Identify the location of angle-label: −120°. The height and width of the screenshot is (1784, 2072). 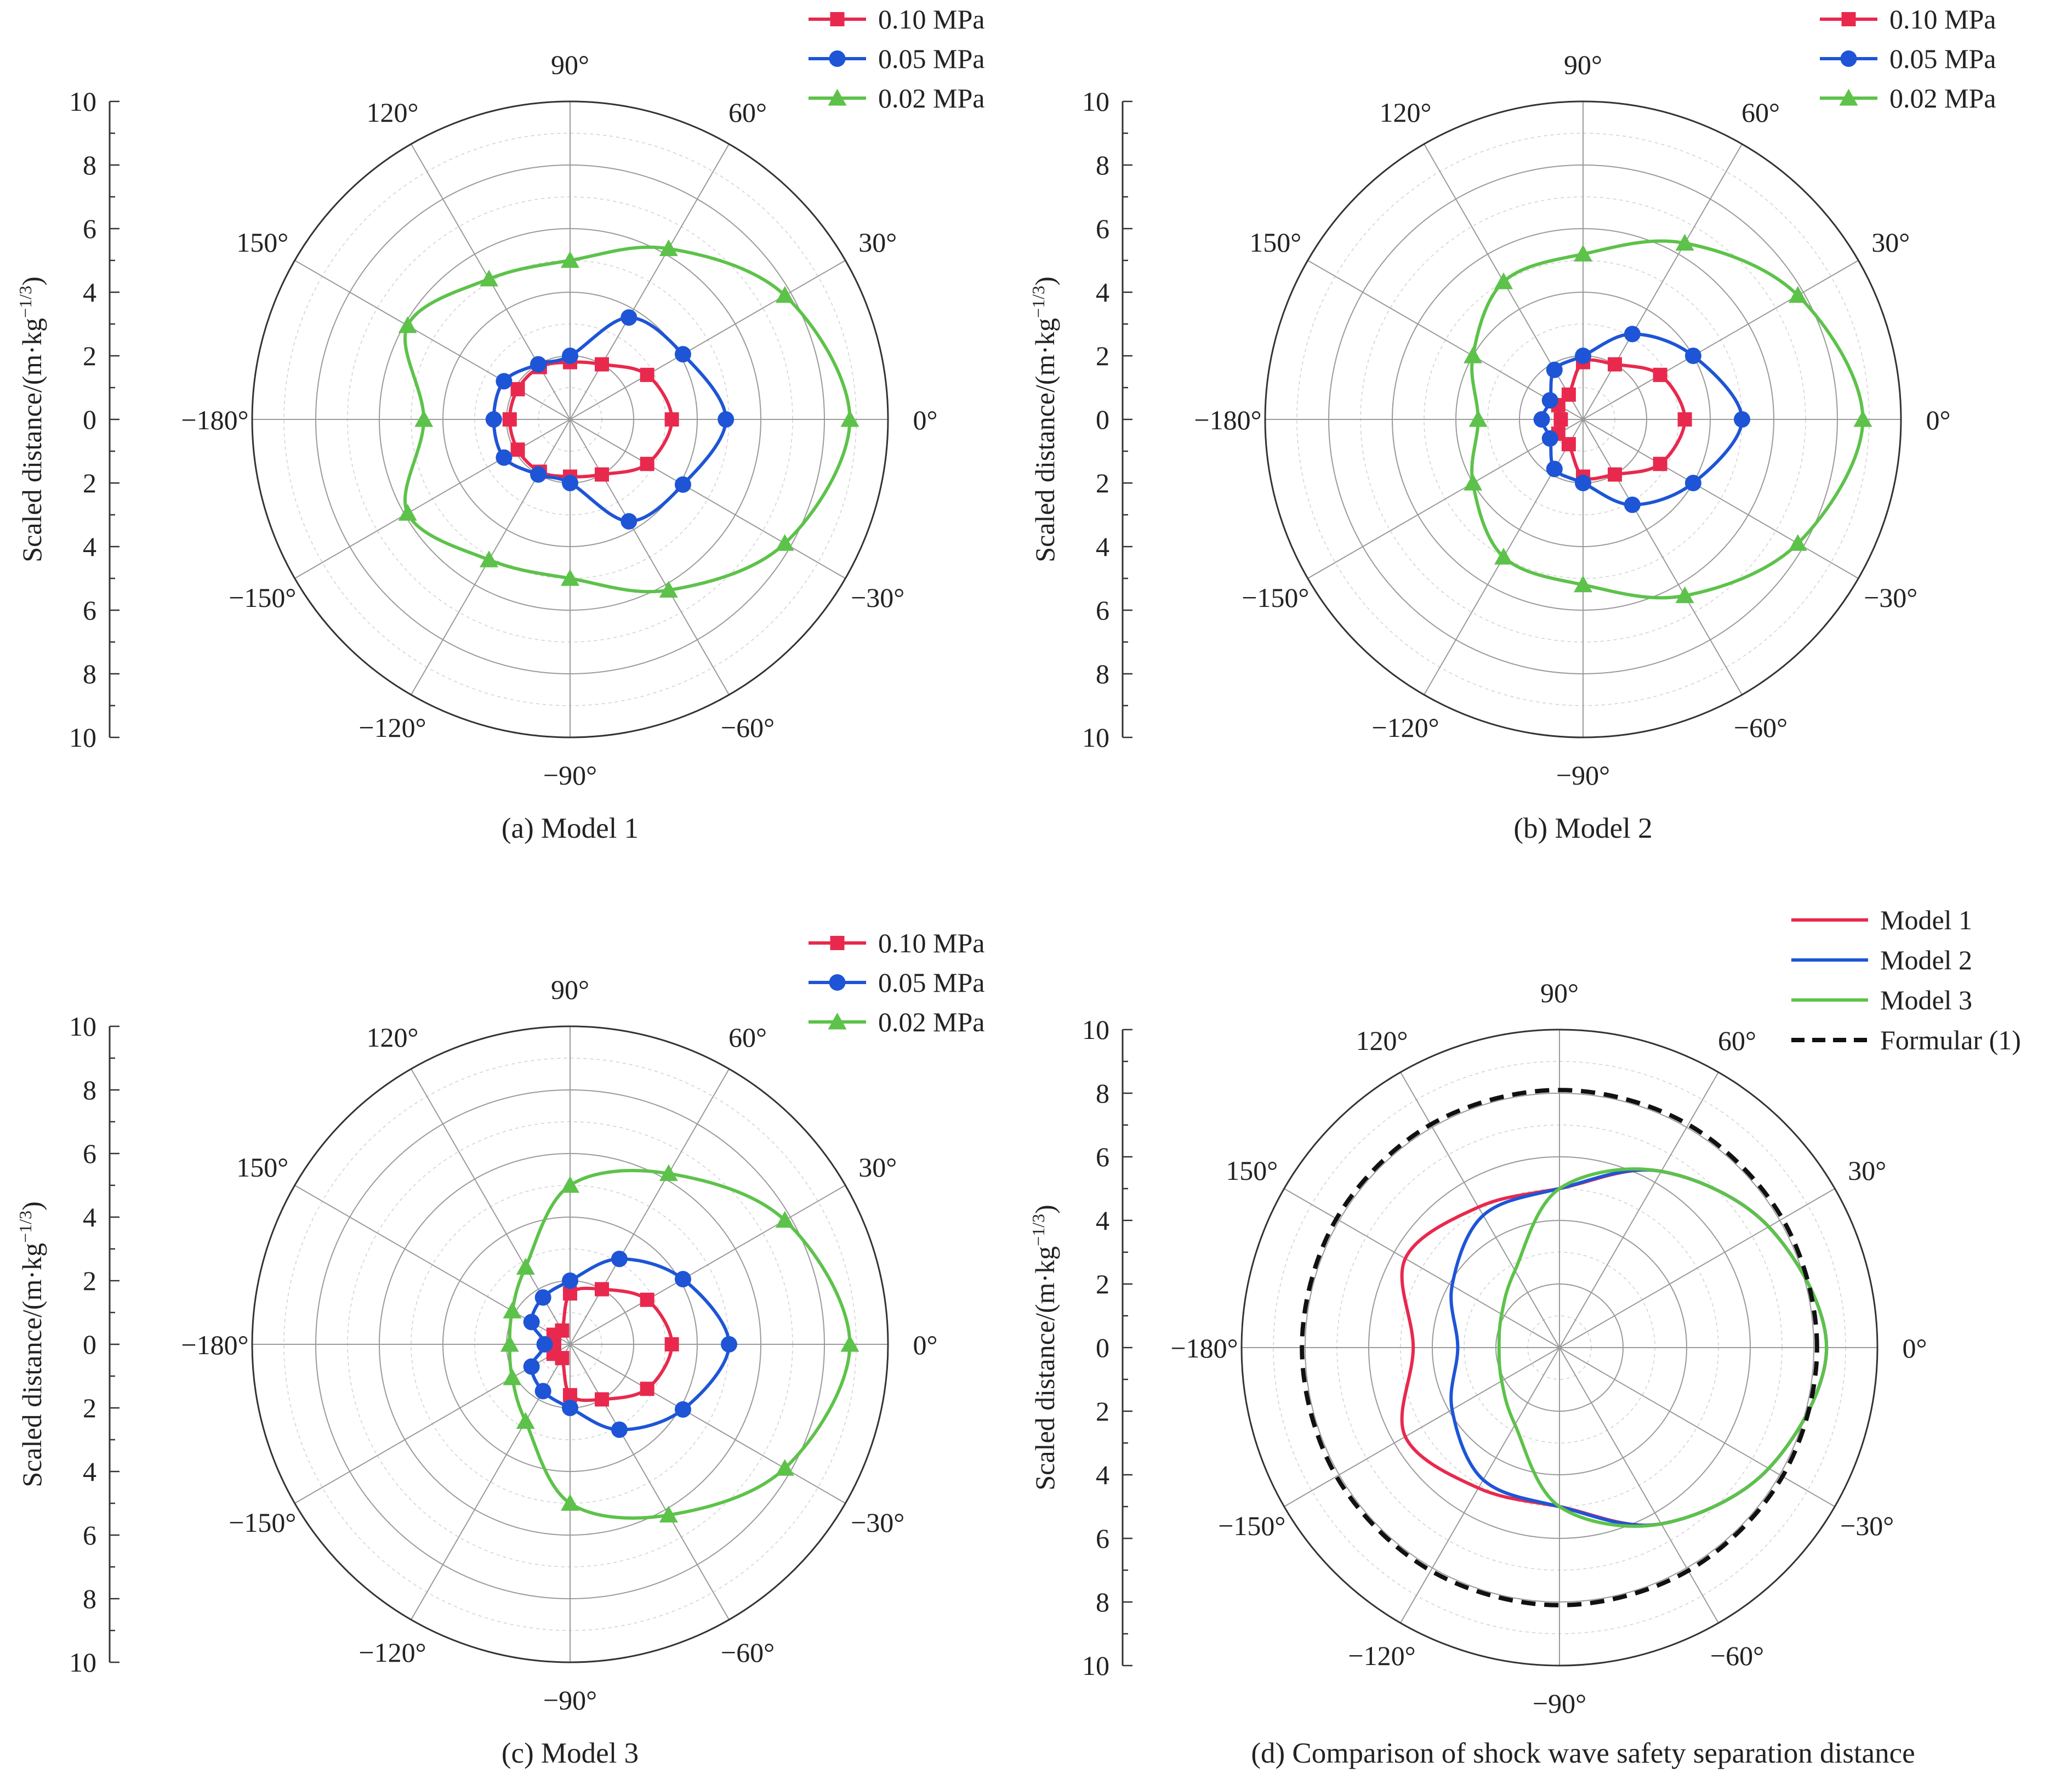
(392, 727).